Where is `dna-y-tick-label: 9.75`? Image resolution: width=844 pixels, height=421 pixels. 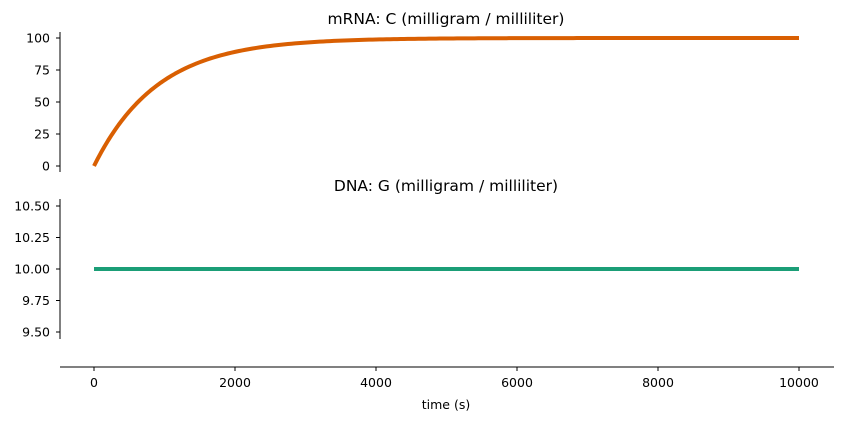 dna-y-tick-label: 9.75 is located at coordinates (36, 300).